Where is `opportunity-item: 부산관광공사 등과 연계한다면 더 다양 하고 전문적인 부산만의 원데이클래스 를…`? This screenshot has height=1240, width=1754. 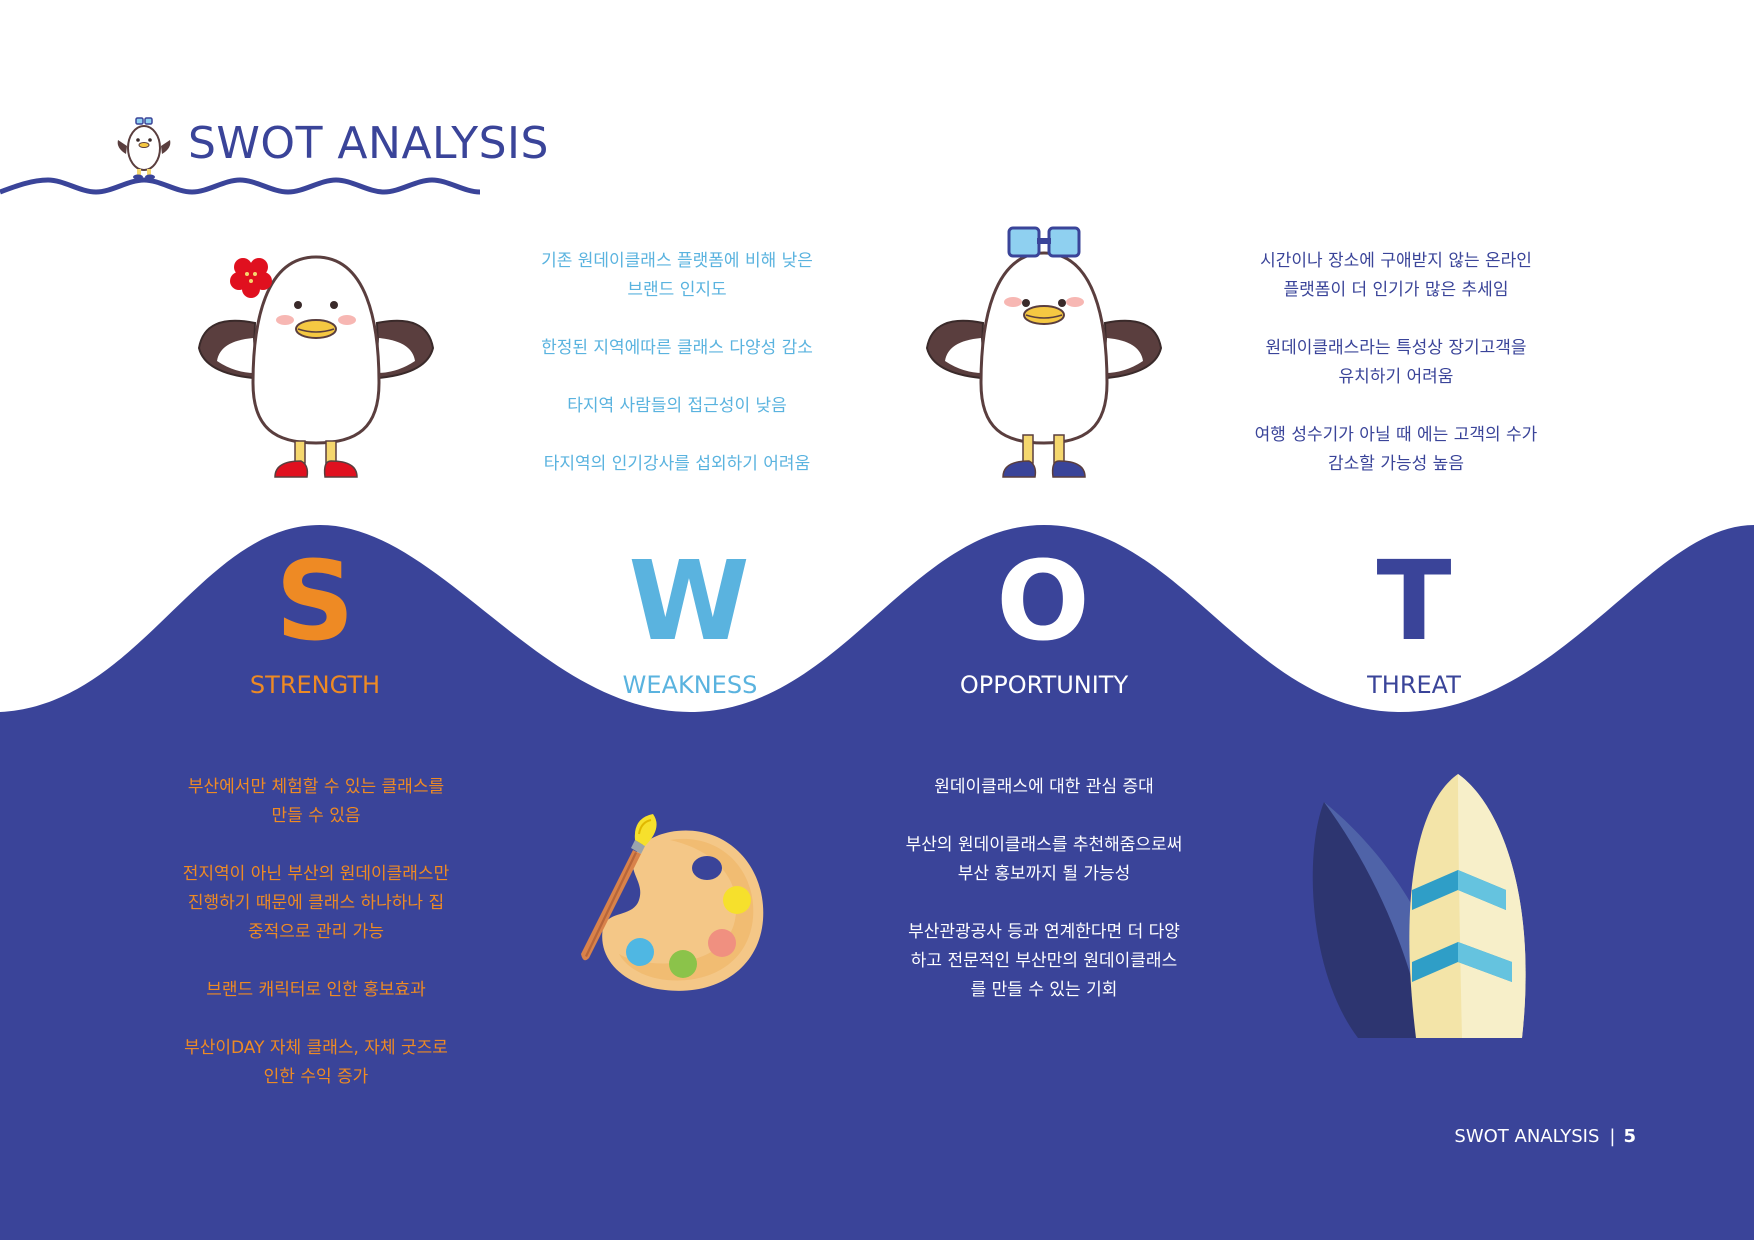
opportunity-item: 부산관광공사 등과 연계한다면 더 다양 하고 전문적인 부산만의 원데이클래스 를… is located at coordinates (1044, 961).